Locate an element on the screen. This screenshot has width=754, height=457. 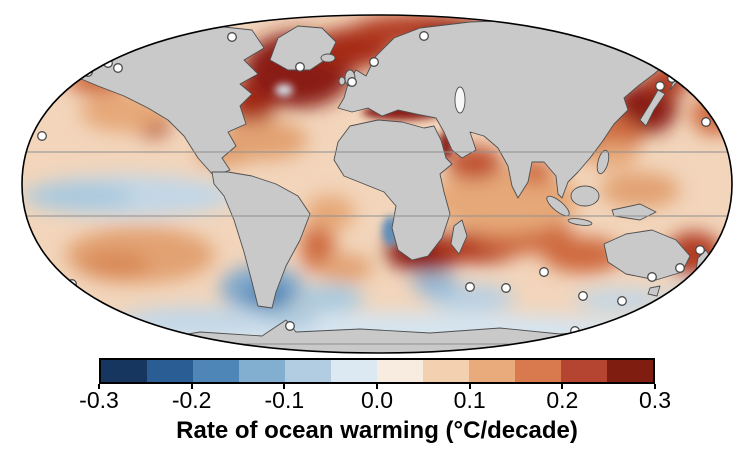
heat-region-west-australia is located at coordinates (583, 255).